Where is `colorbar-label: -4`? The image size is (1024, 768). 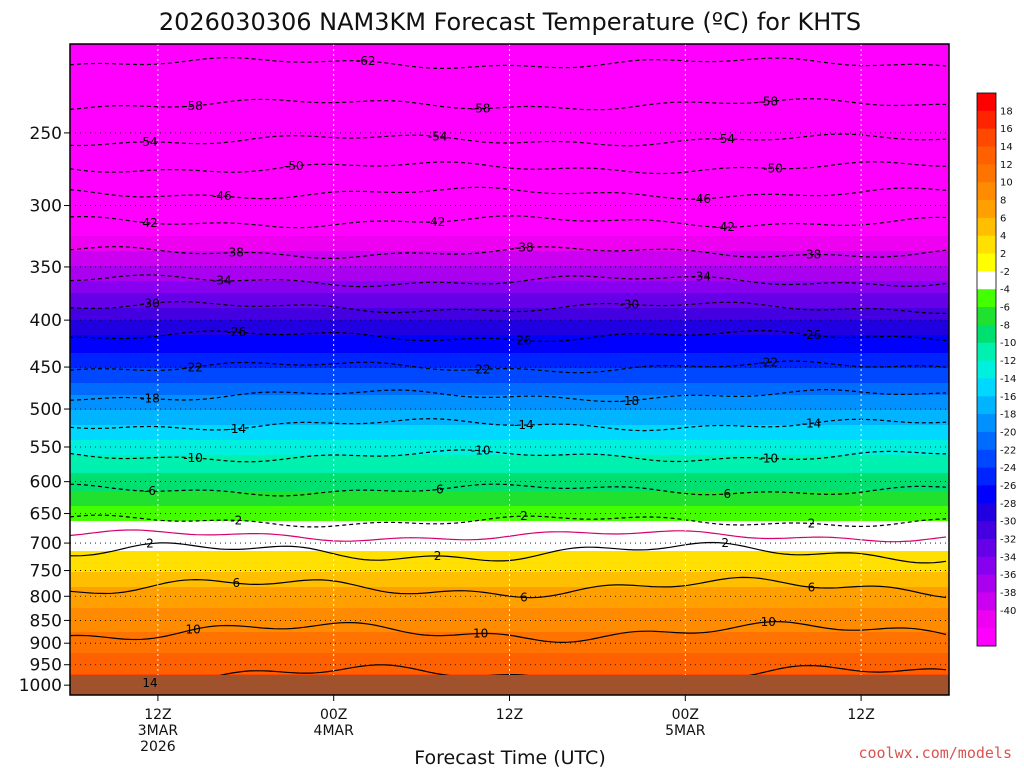
colorbar-label: -4 is located at coordinates (1005, 290).